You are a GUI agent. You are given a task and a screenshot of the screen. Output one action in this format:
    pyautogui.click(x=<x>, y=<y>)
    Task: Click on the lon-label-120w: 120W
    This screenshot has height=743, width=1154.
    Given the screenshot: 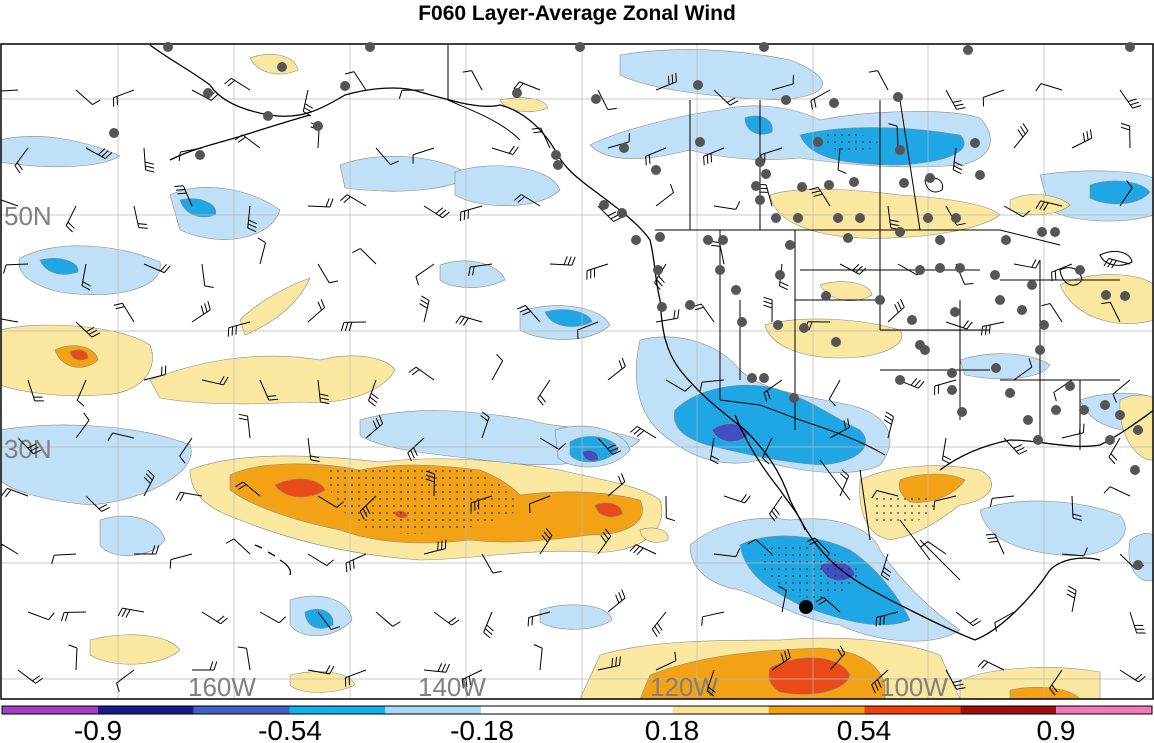 What is the action you would take?
    pyautogui.click(x=684, y=687)
    